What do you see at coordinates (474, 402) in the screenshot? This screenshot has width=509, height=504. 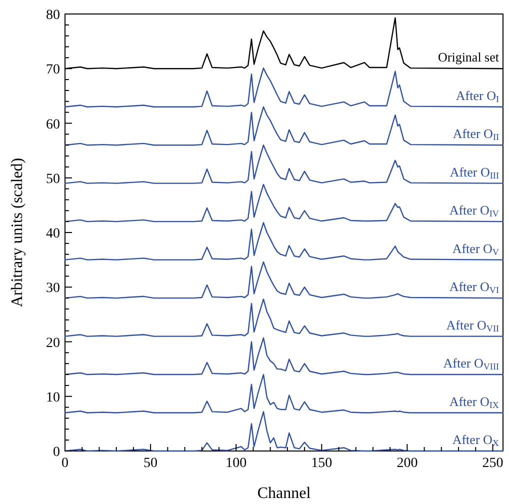 I see `series-label: After O$_{IX}$` at bounding box center [474, 402].